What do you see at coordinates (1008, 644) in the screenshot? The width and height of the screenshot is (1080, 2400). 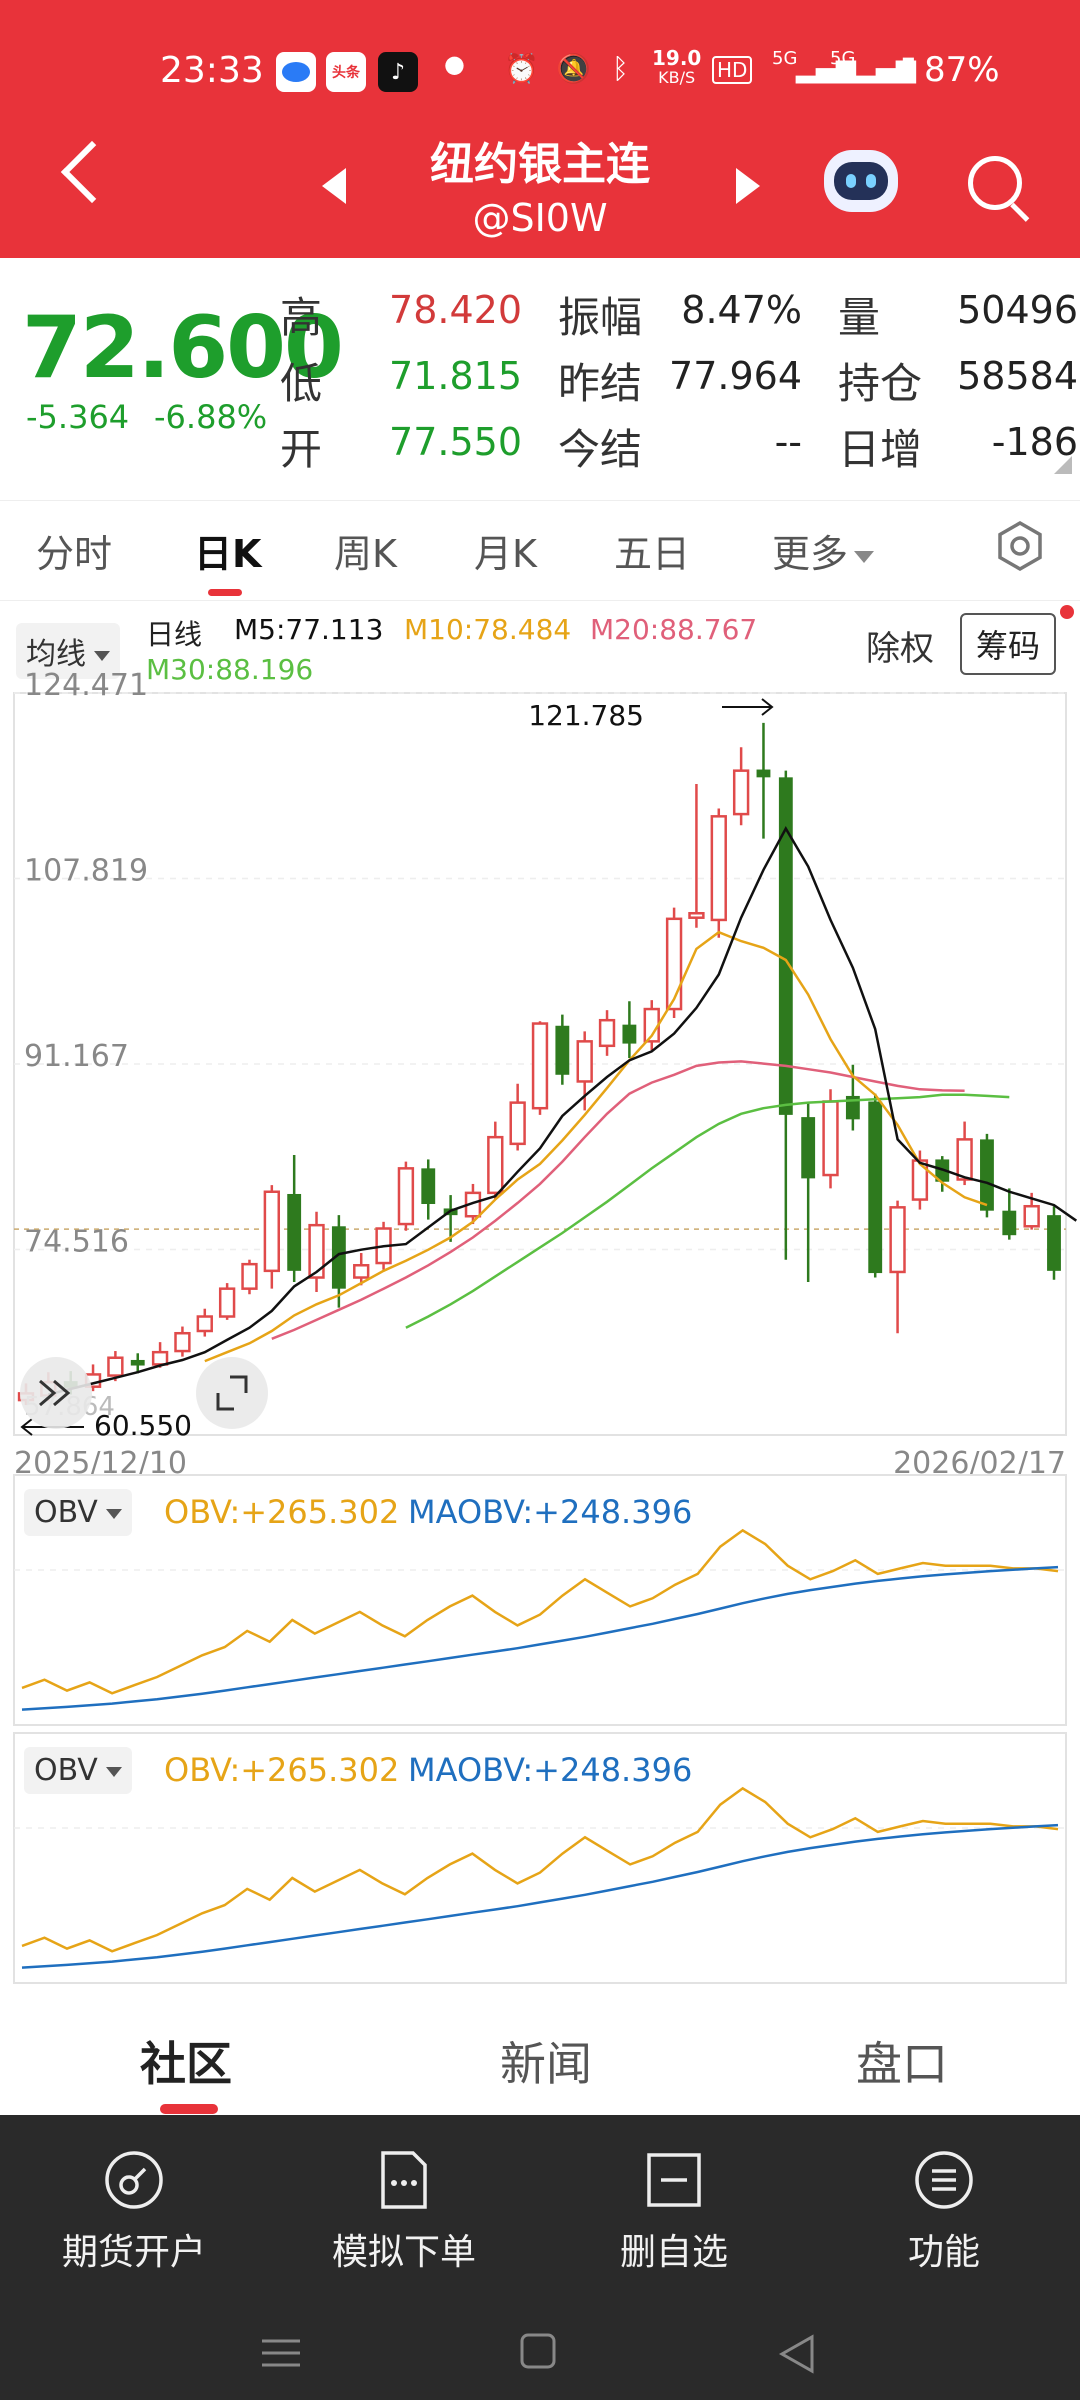 I see `chip-distribution-button: 筹码` at bounding box center [1008, 644].